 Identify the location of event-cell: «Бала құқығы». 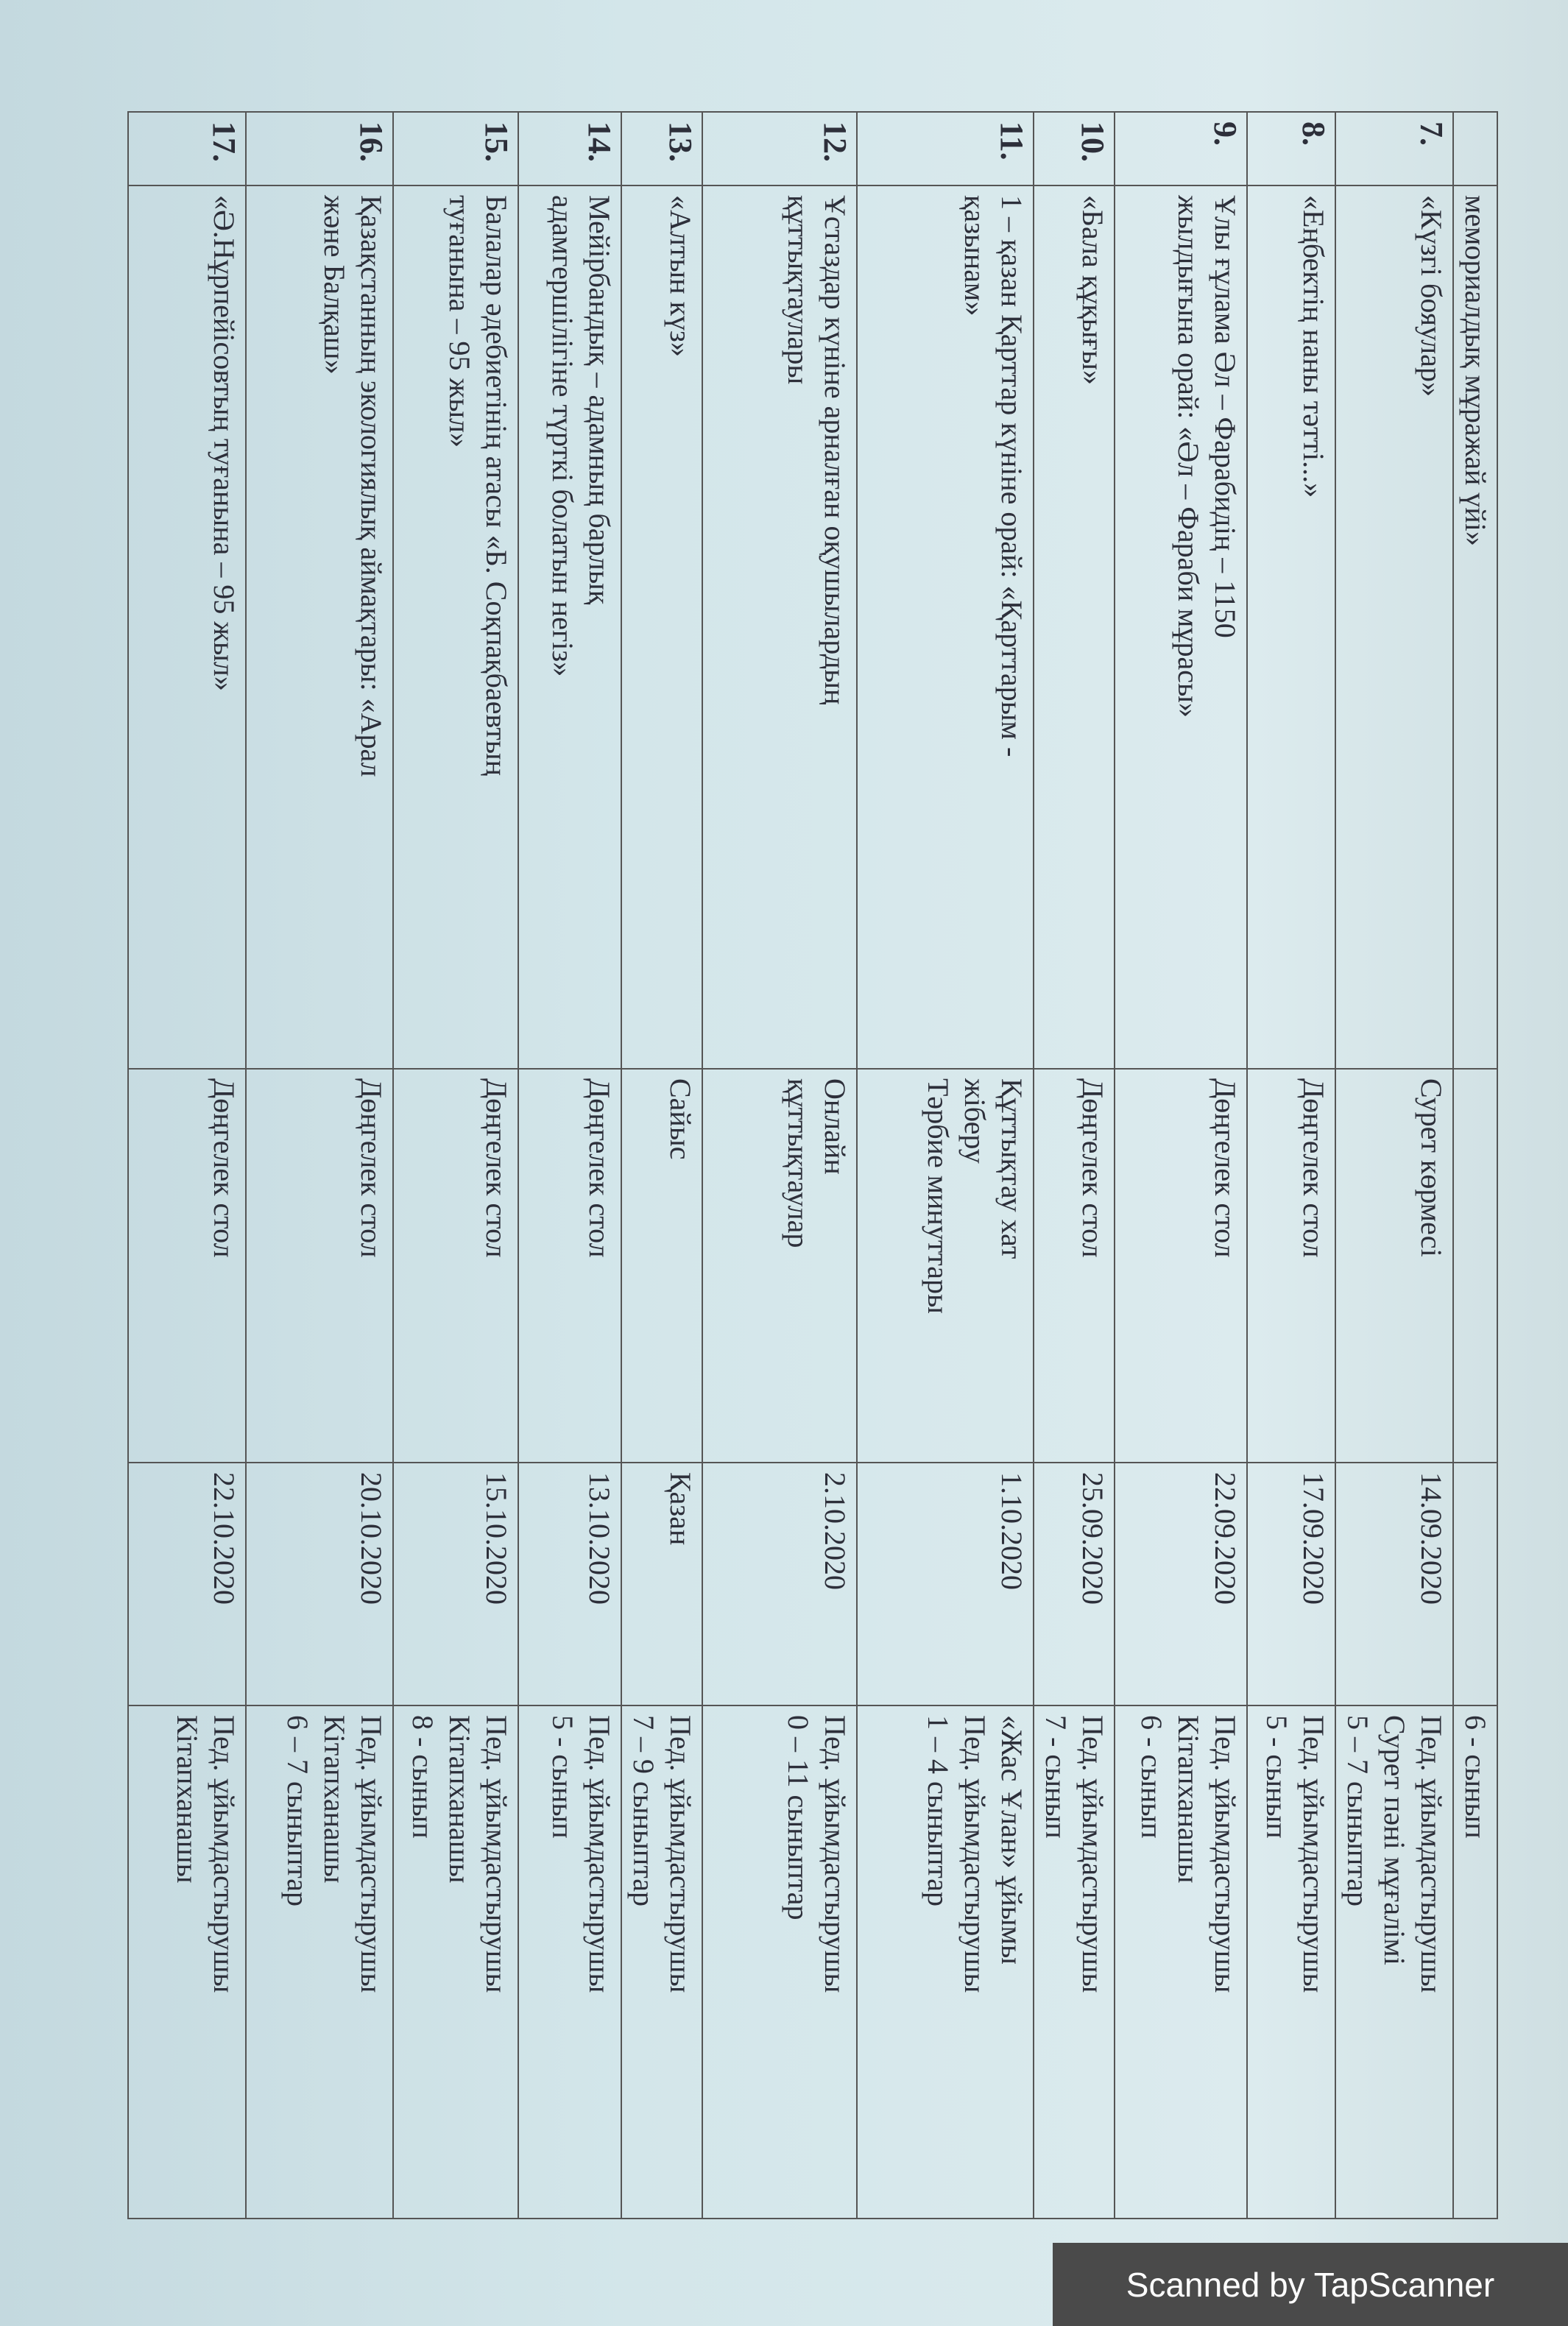
(1075, 627).